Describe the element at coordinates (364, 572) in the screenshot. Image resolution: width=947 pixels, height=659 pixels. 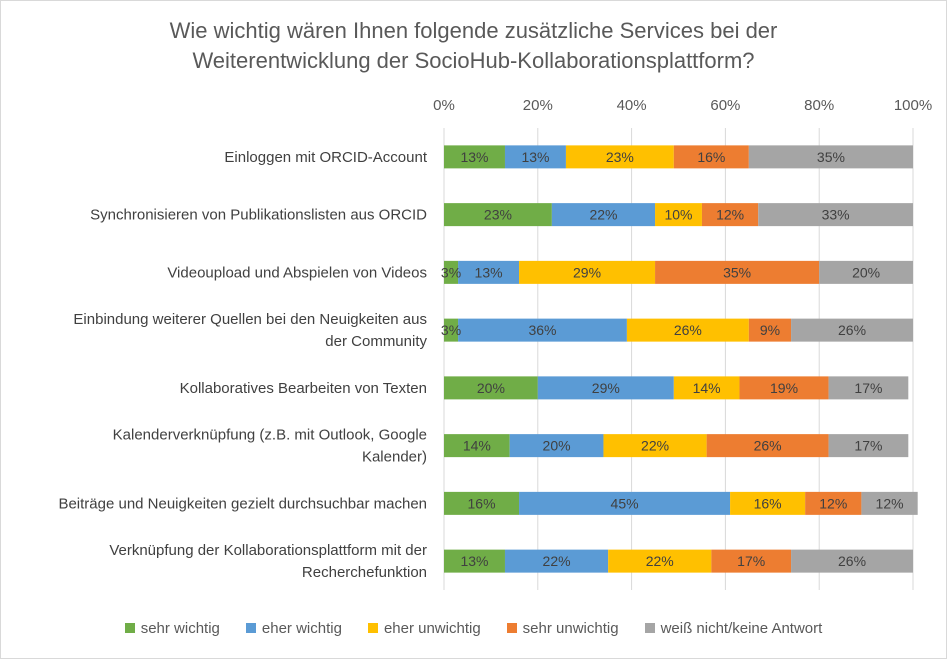
I see `category-label: Recherchefunktion` at that location.